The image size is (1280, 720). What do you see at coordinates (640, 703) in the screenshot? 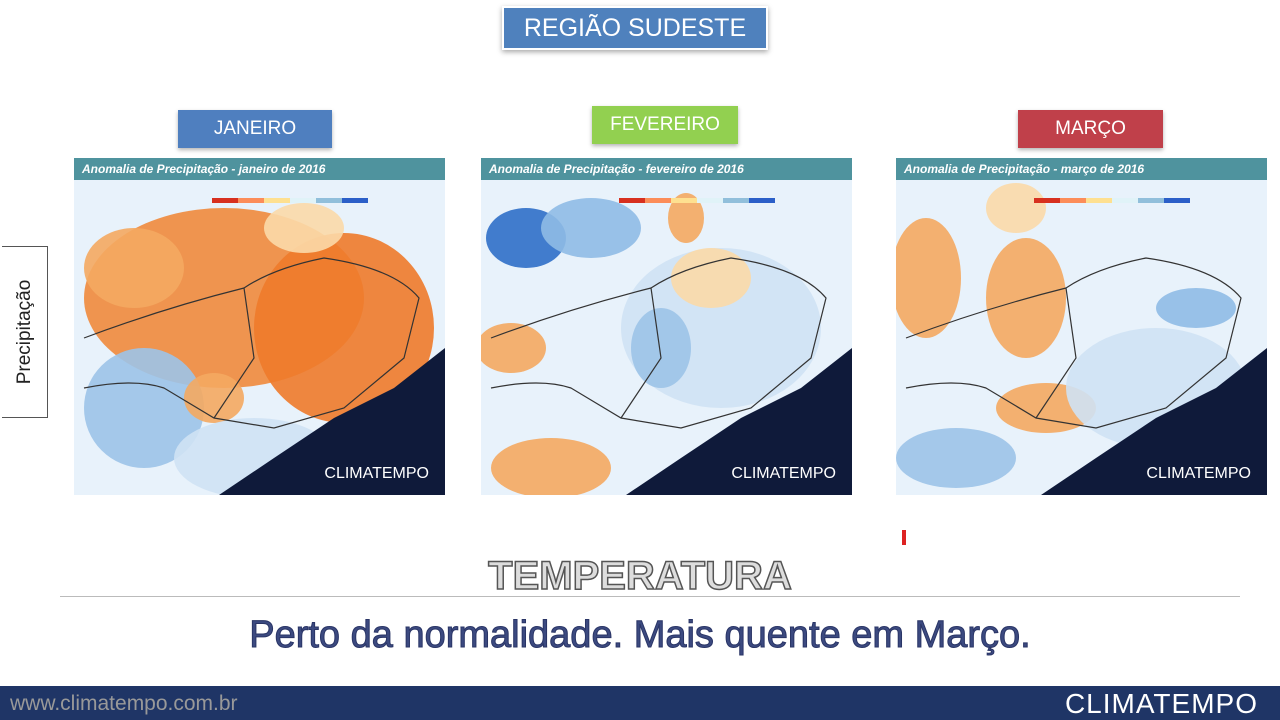
I see `footer-bar` at bounding box center [640, 703].